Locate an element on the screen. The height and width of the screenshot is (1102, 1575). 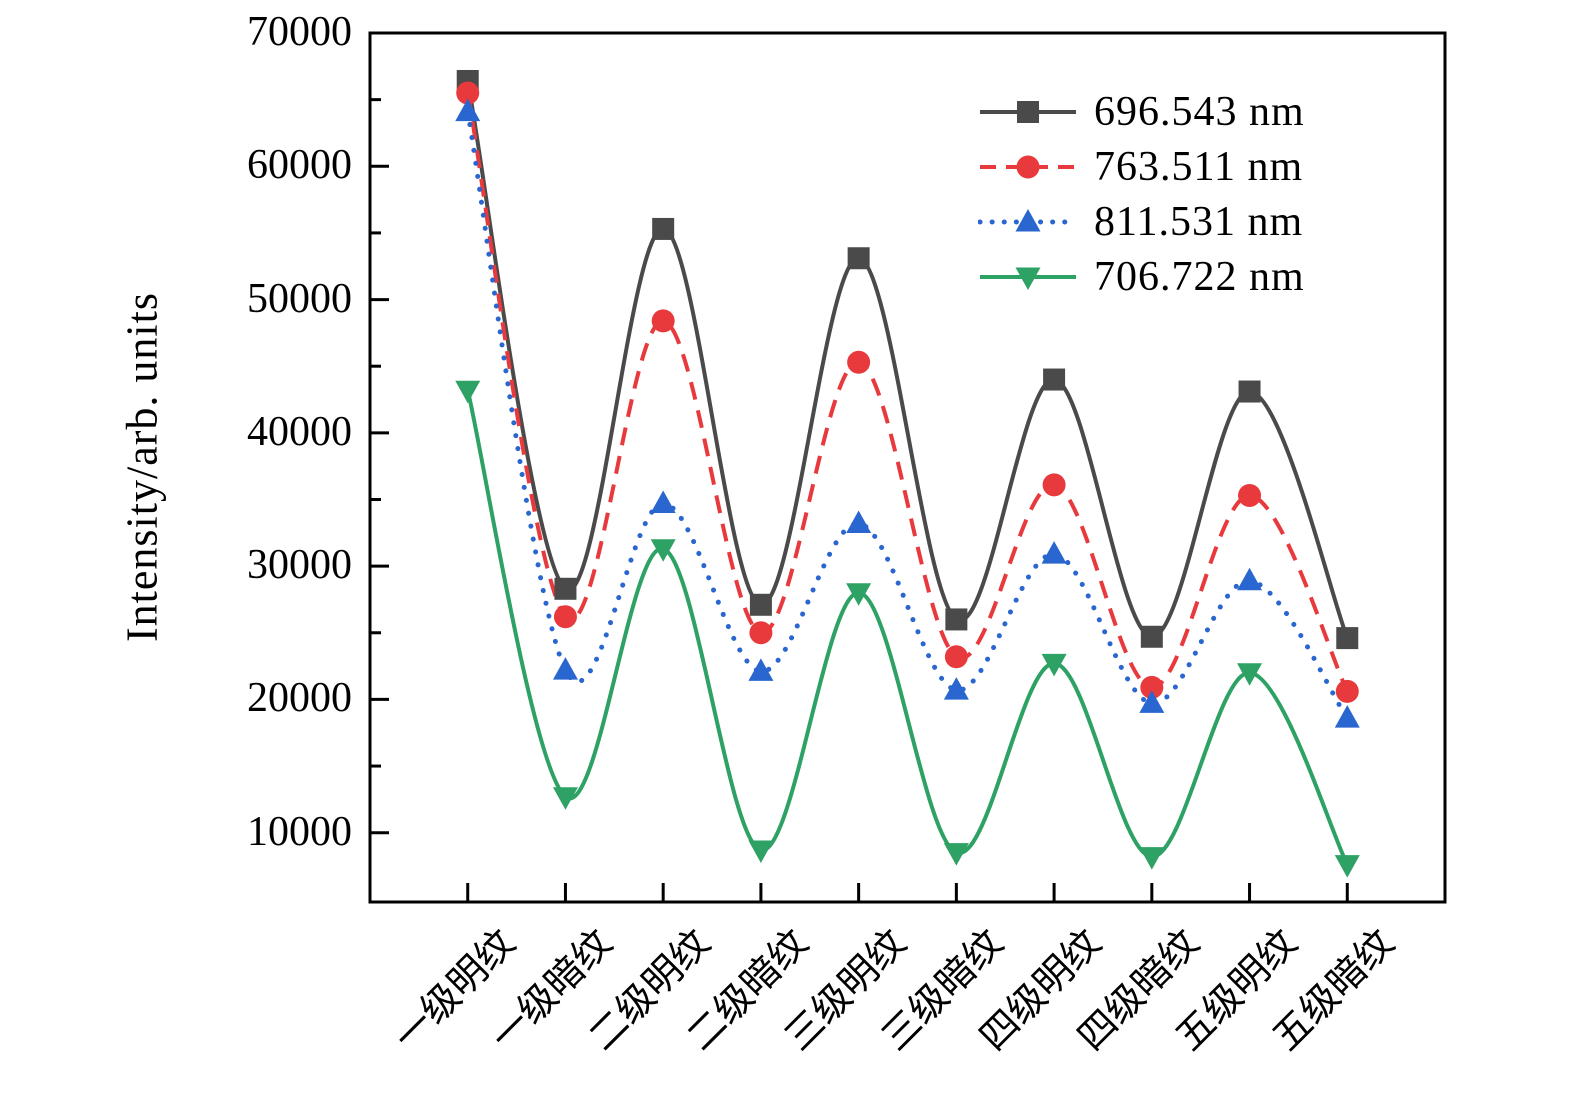
legend-label: 763.511 nm is located at coordinates (1199, 166).